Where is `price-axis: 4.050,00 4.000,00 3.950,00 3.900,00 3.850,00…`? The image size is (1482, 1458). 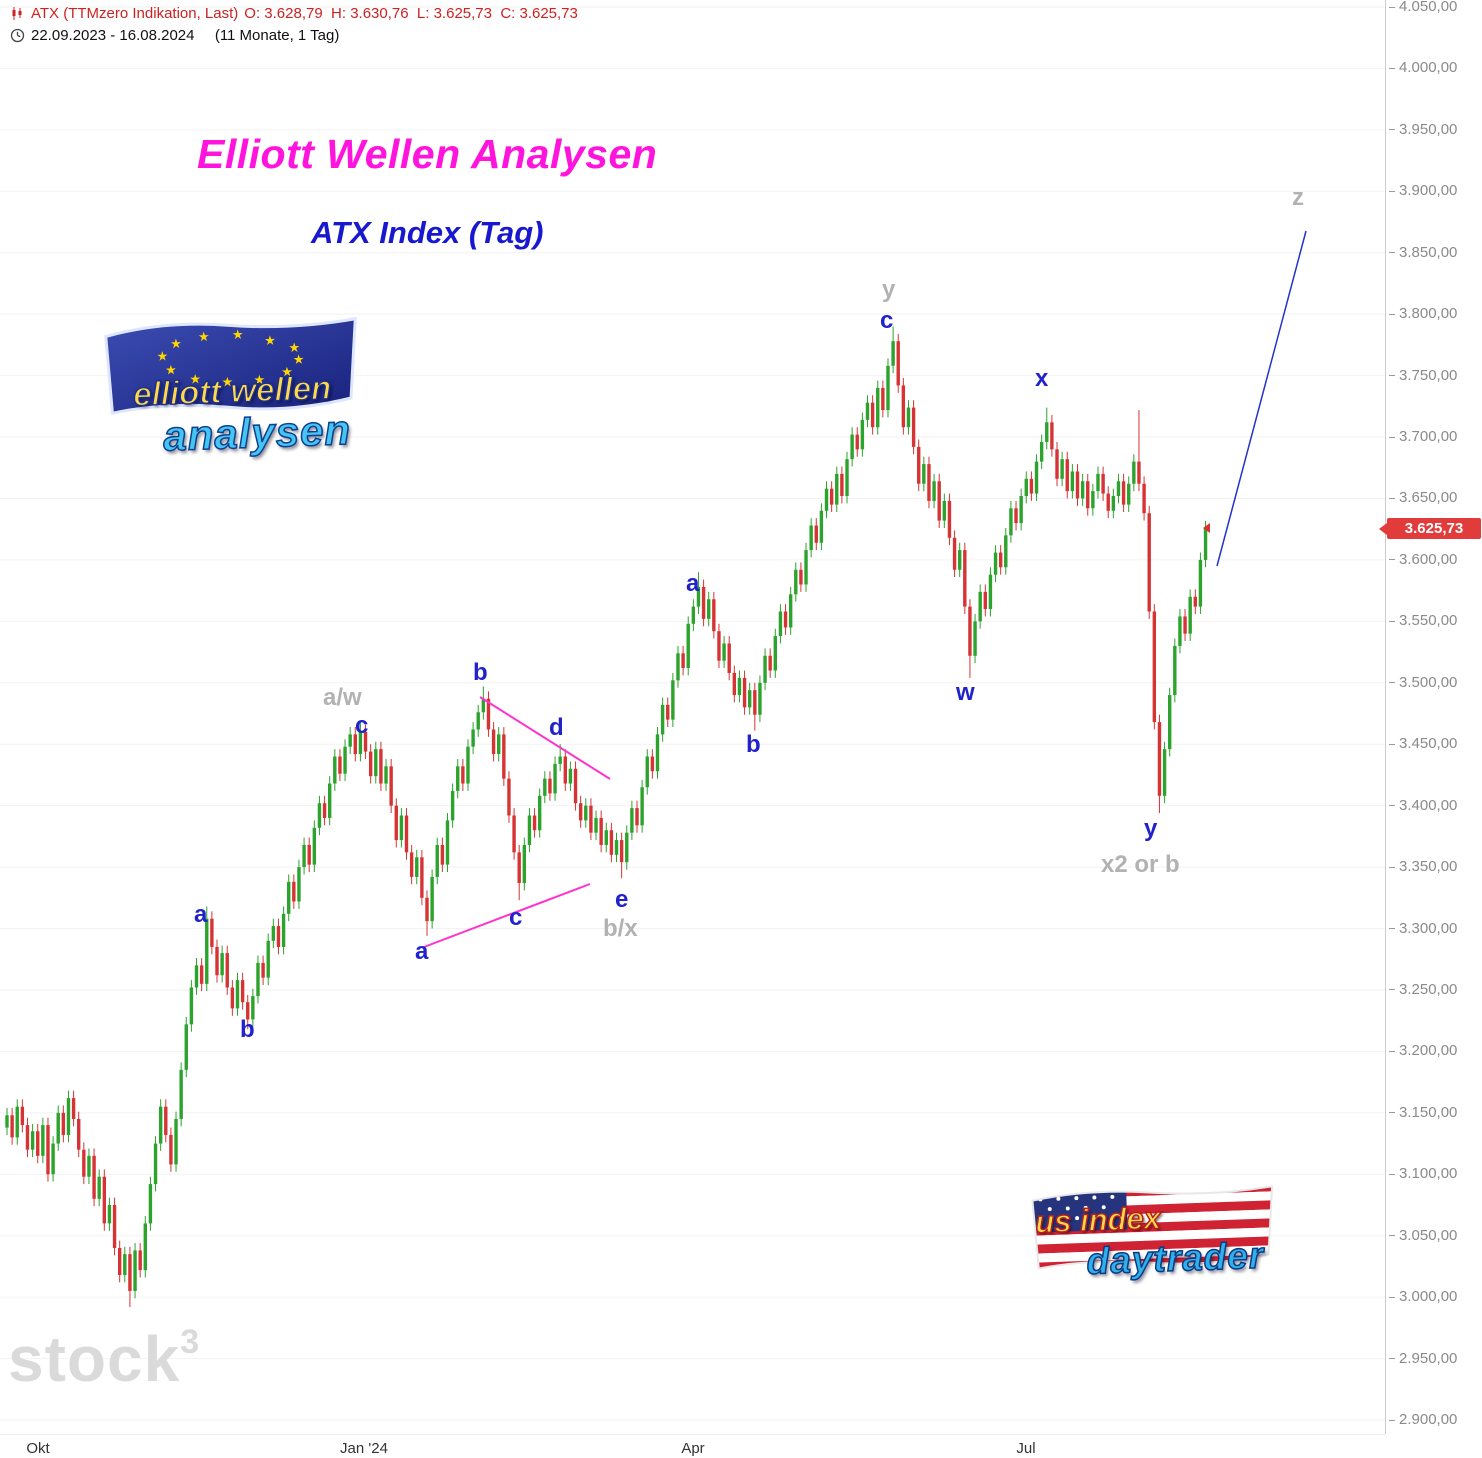 price-axis: 4.050,00 4.000,00 3.950,00 3.900,00 3.850,00… is located at coordinates (1433, 717).